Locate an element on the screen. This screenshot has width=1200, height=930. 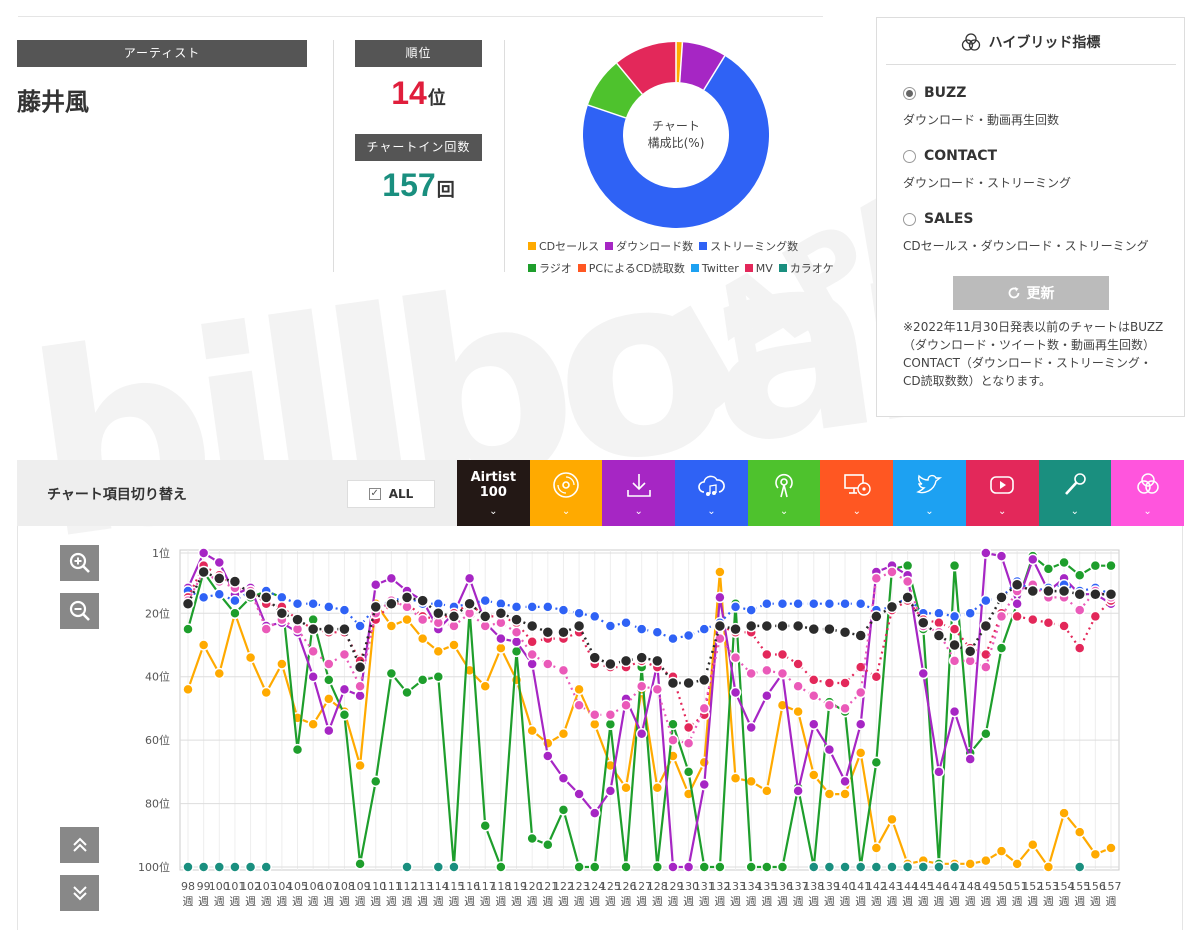
tab-cd: ⌄ is located at coordinates (566, 493).